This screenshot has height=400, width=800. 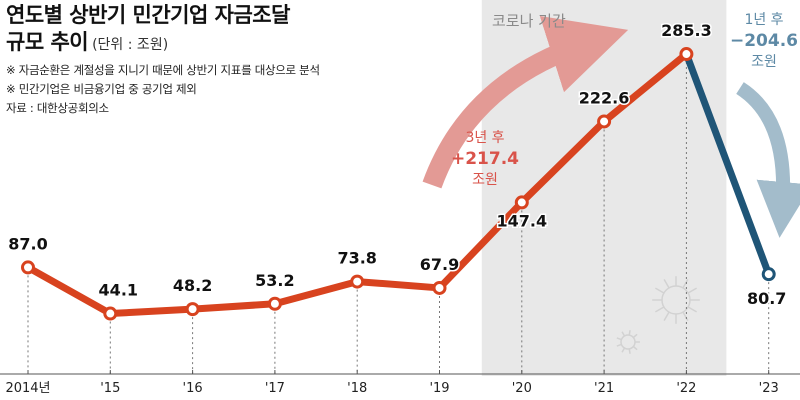 What do you see at coordinates (110, 388) in the screenshot?
I see `x-tick-label: '15` at bounding box center [110, 388].